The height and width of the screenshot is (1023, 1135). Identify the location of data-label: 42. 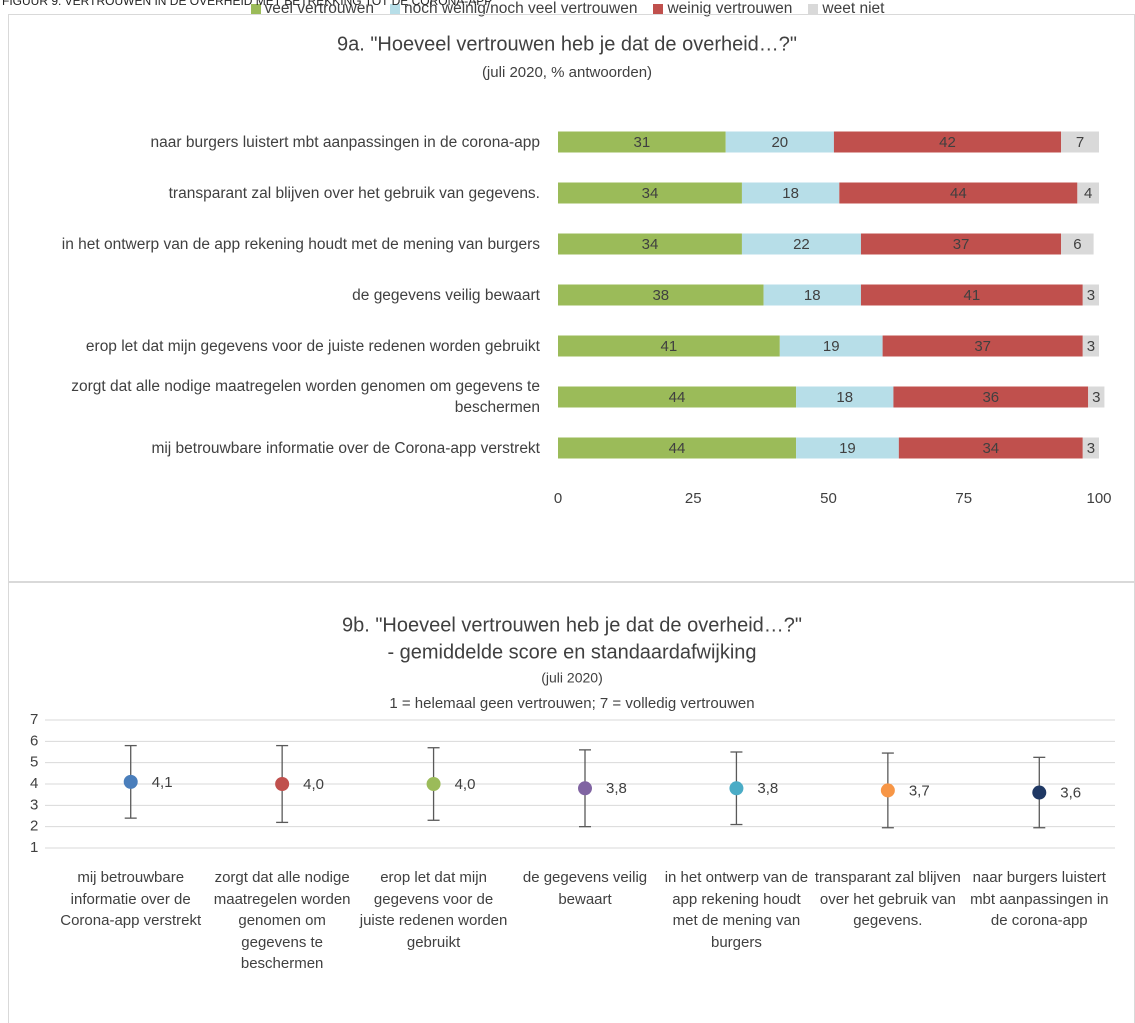
(947, 142).